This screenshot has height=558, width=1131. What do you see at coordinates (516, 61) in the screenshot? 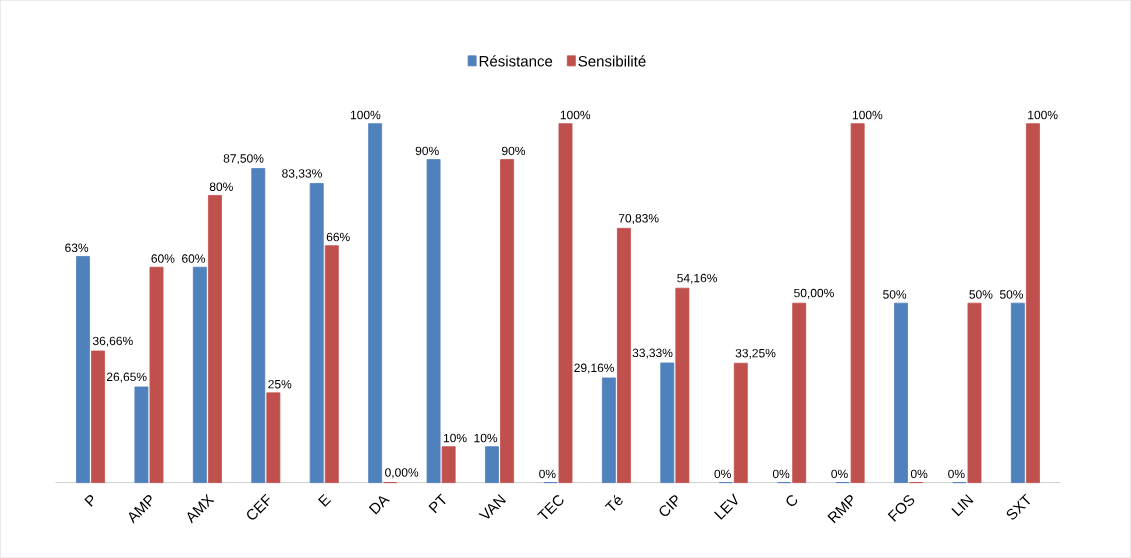
I see `legend-label: Résistance` at bounding box center [516, 61].